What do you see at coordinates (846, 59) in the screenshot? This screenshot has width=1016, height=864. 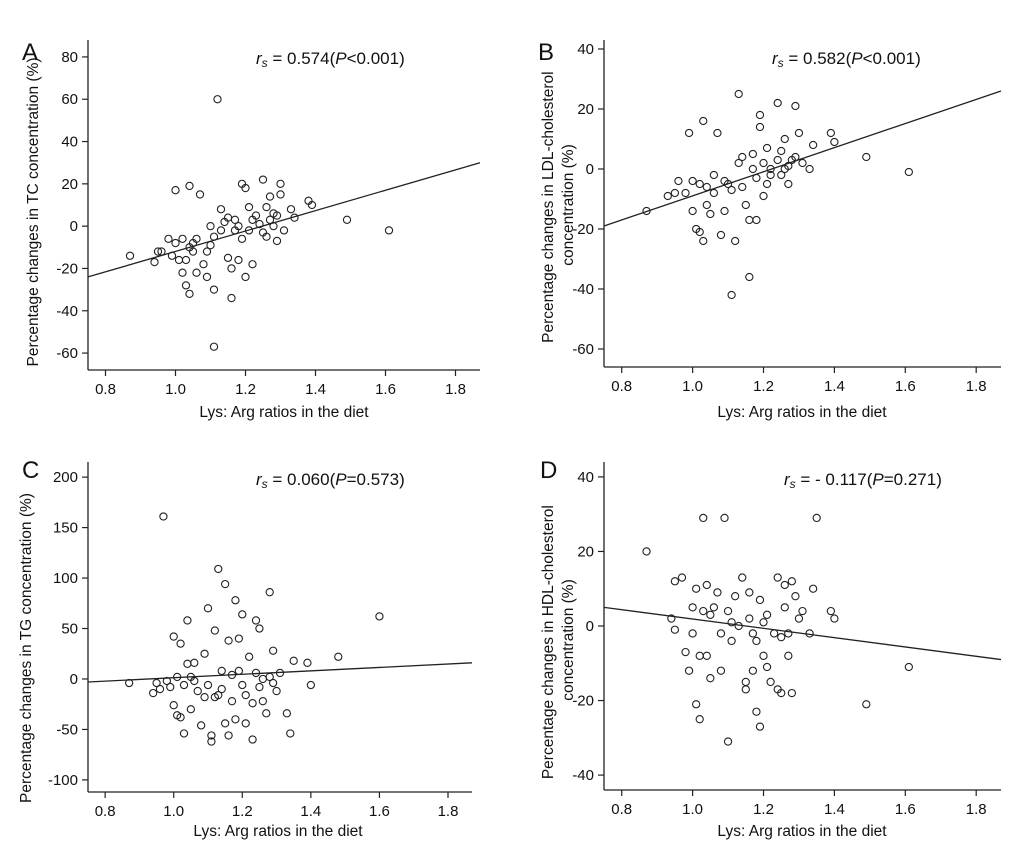 I see `panel-b-annotation: rs = 0.582(P<0.001)` at bounding box center [846, 59].